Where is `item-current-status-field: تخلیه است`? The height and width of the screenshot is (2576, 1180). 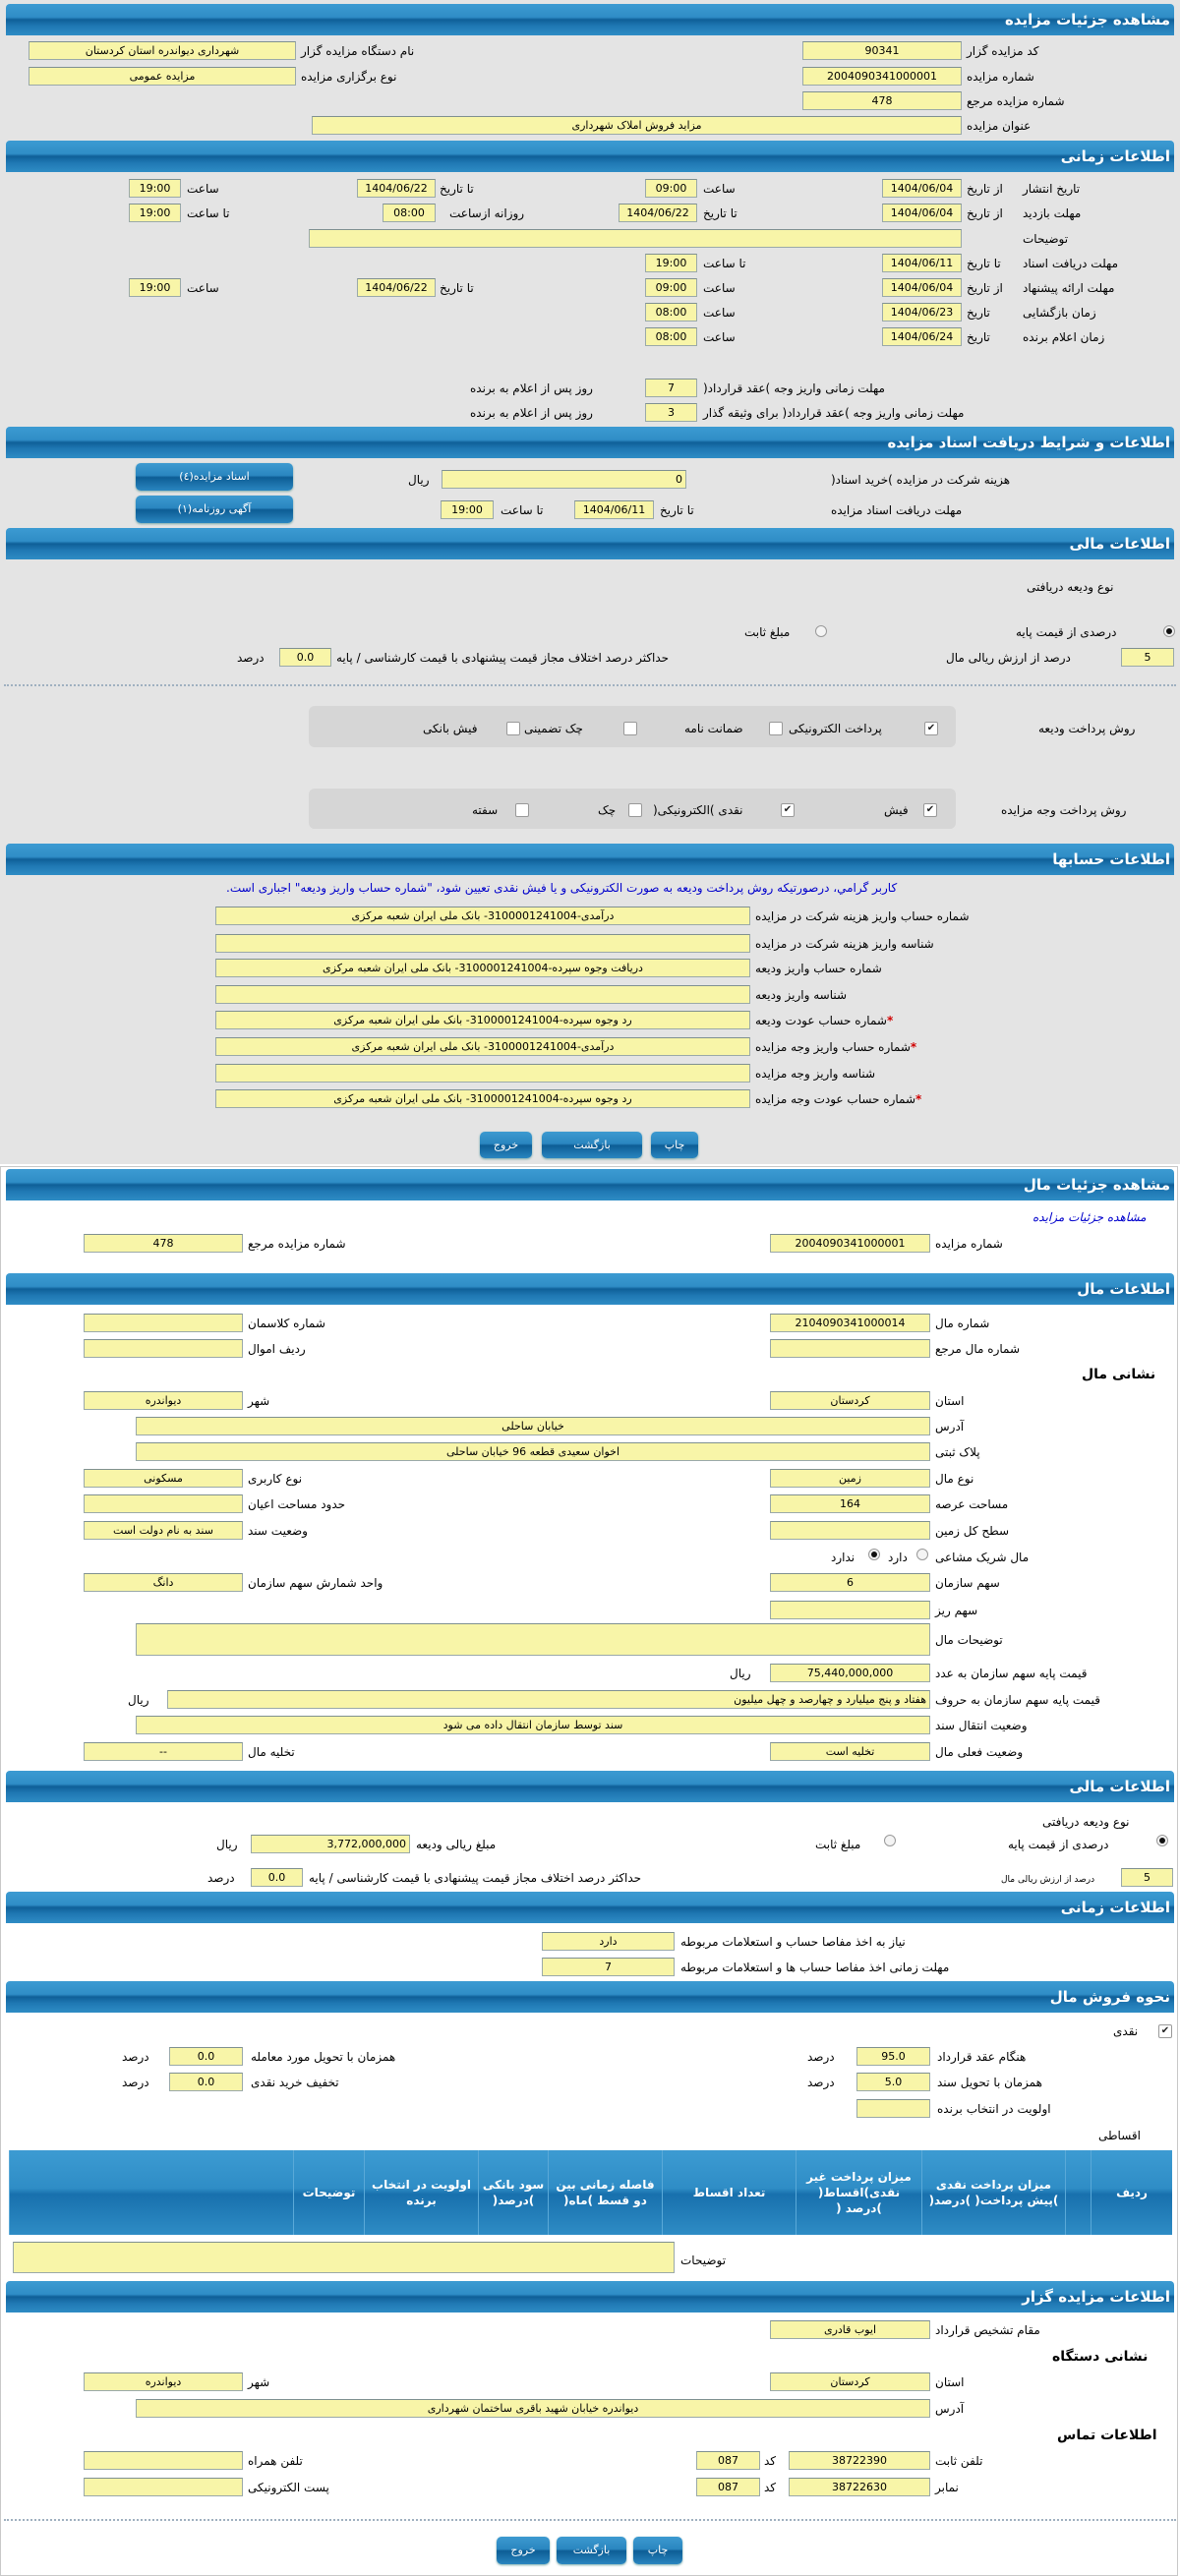
item-current-status-field: تخلیه است is located at coordinates (850, 1751).